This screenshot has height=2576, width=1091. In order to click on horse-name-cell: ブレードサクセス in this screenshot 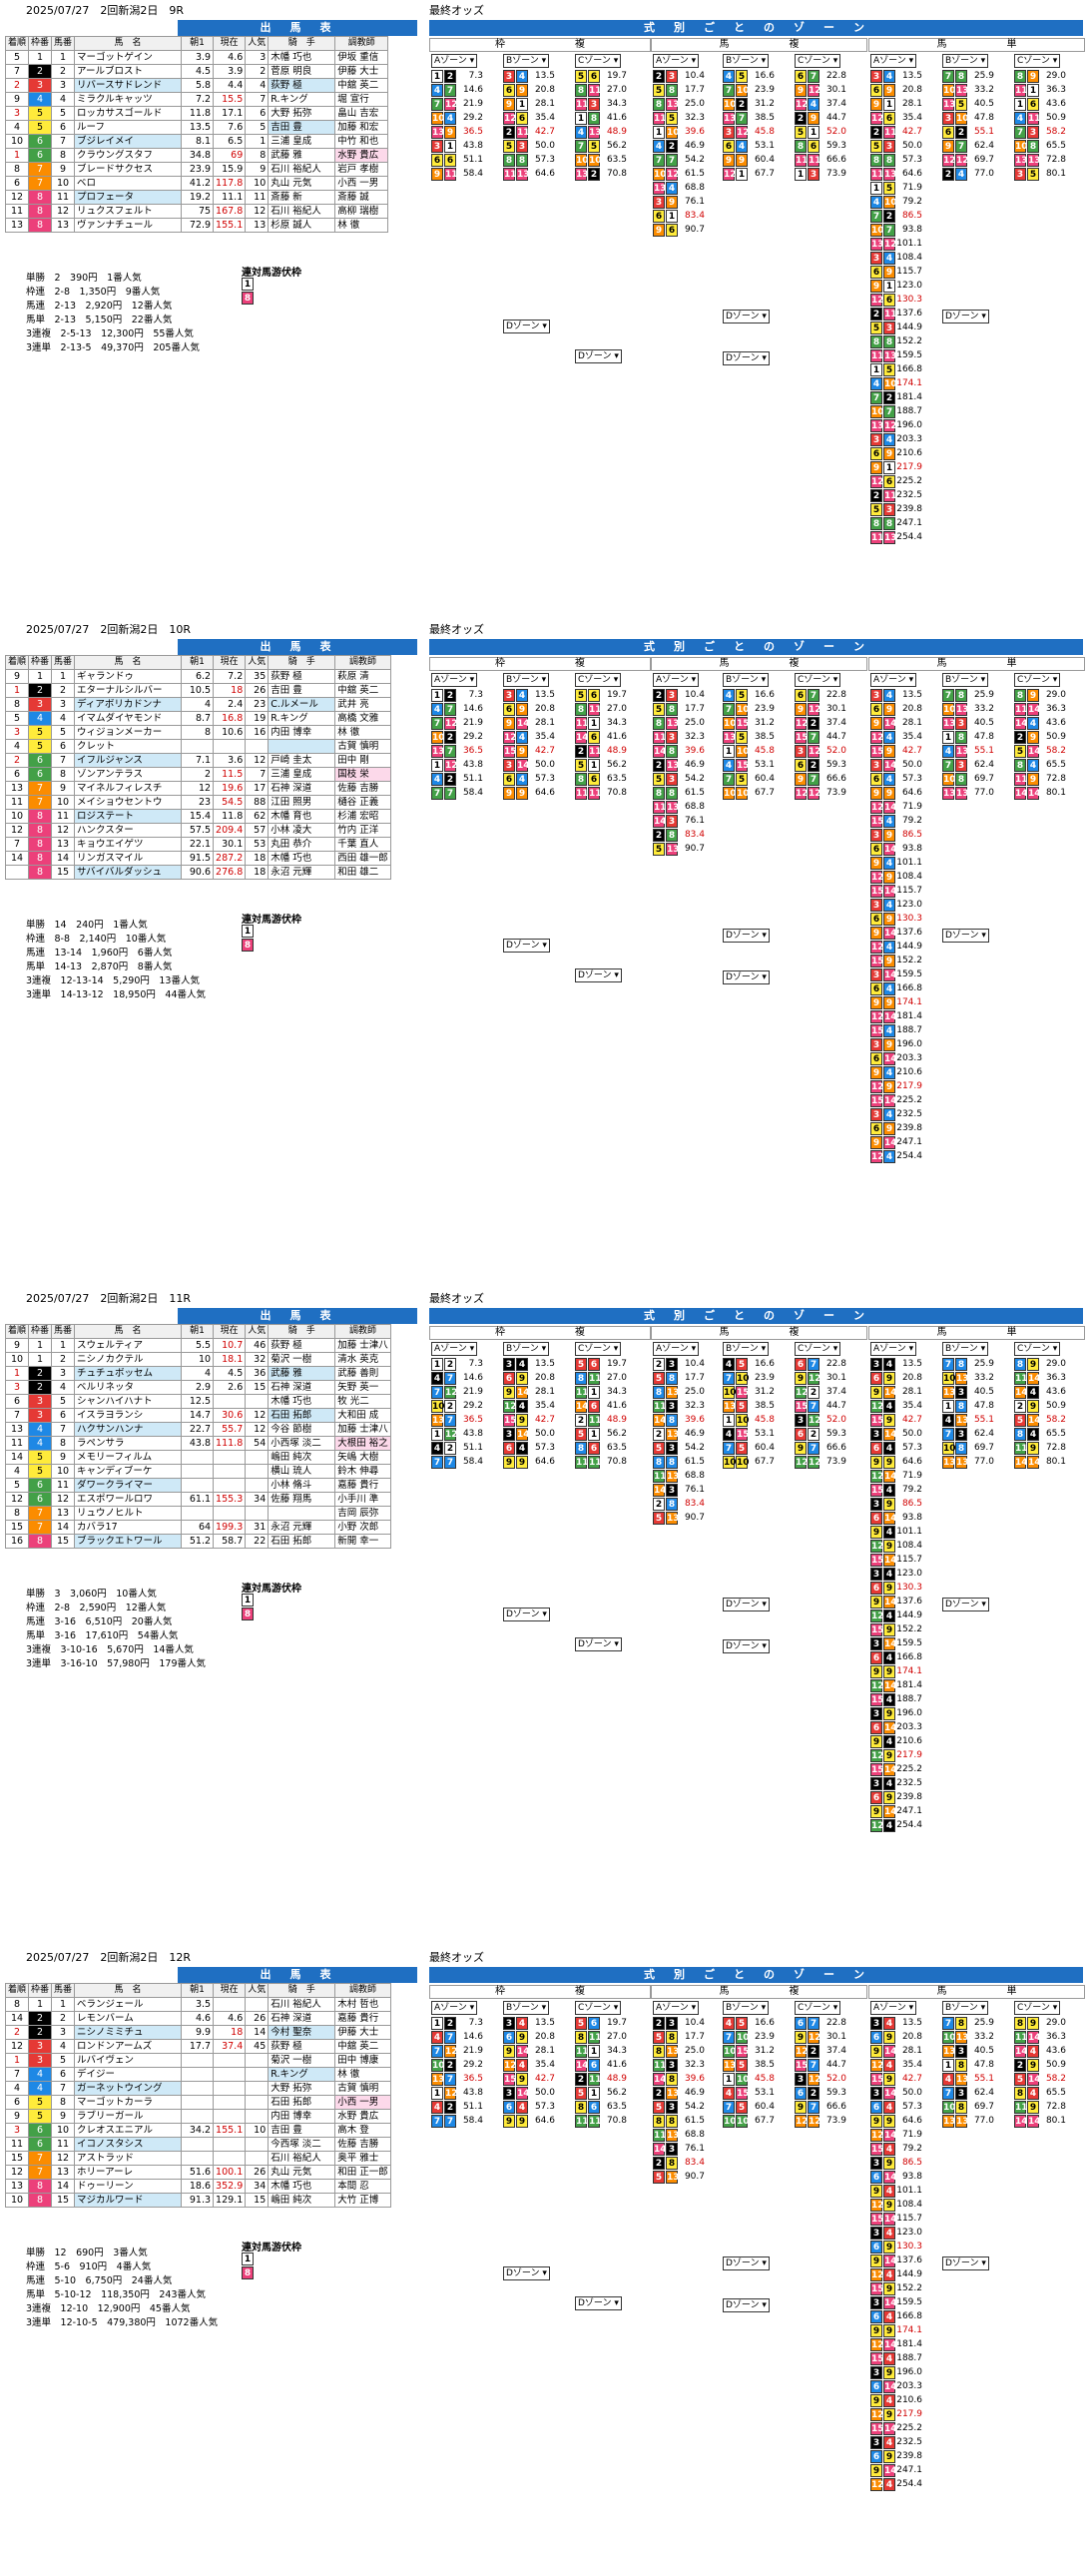, I will do `click(128, 169)`.